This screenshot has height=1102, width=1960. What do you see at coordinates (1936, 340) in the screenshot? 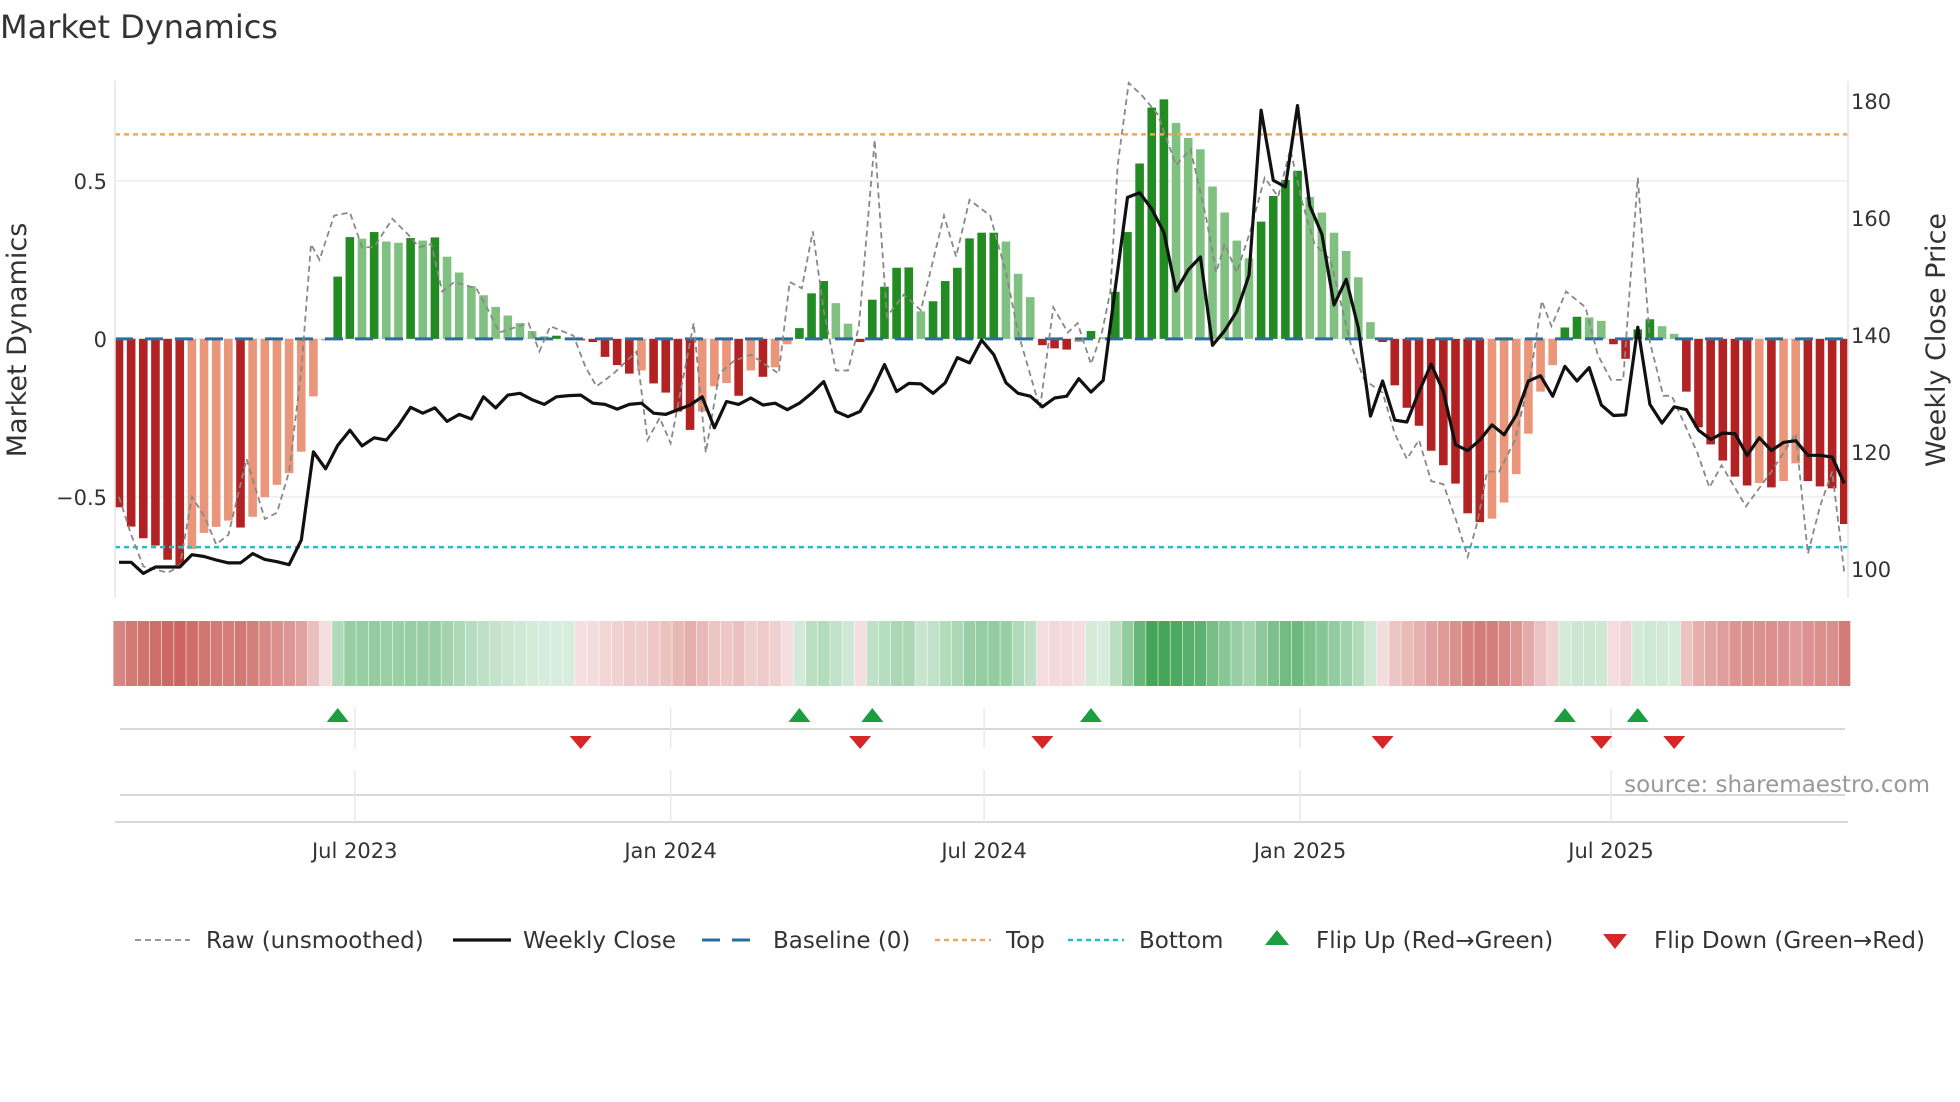
I see `right-axis-label: Weekly Close Price` at bounding box center [1936, 340].